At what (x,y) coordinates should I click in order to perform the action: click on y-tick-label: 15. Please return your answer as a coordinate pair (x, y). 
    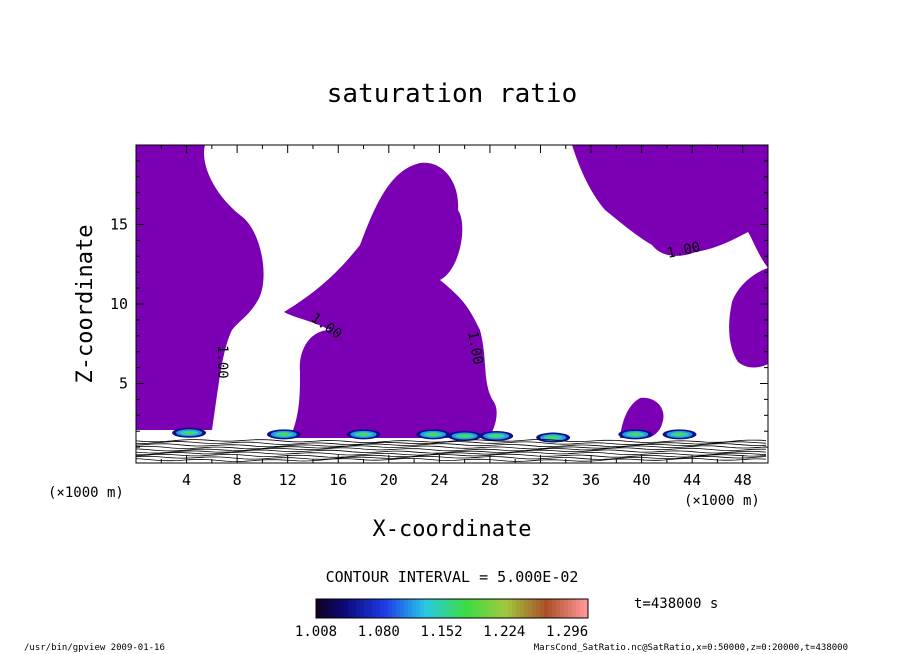
    Looking at the image, I should click on (119, 225).